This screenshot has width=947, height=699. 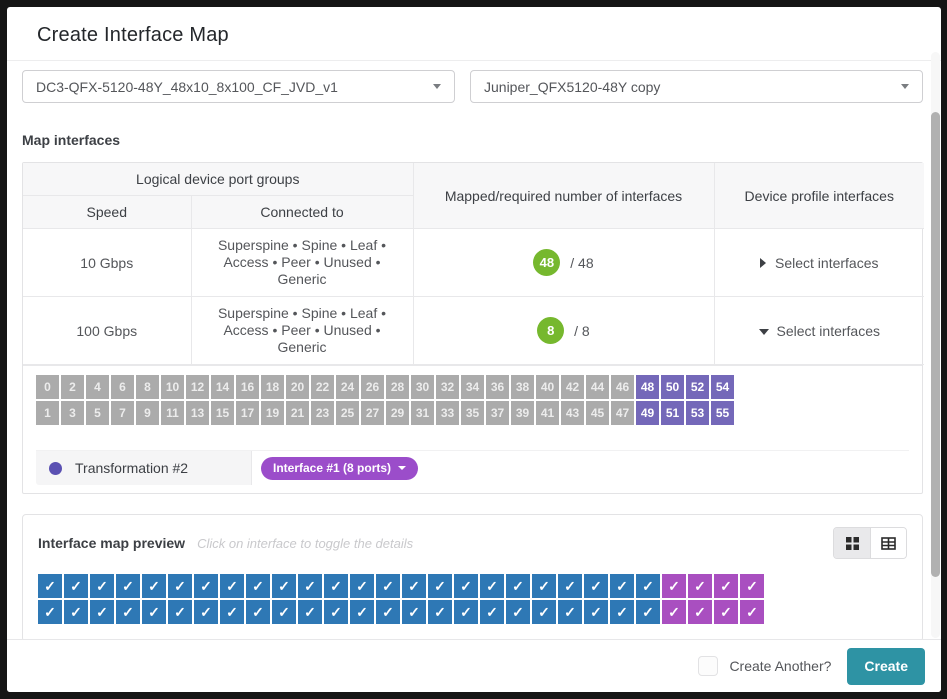 I want to click on port-cell-47: 47, so click(x=622, y=413).